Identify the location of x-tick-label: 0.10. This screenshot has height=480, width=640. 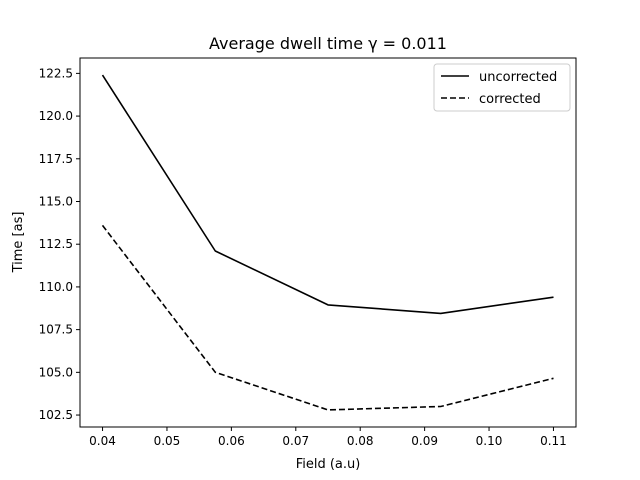
(489, 441).